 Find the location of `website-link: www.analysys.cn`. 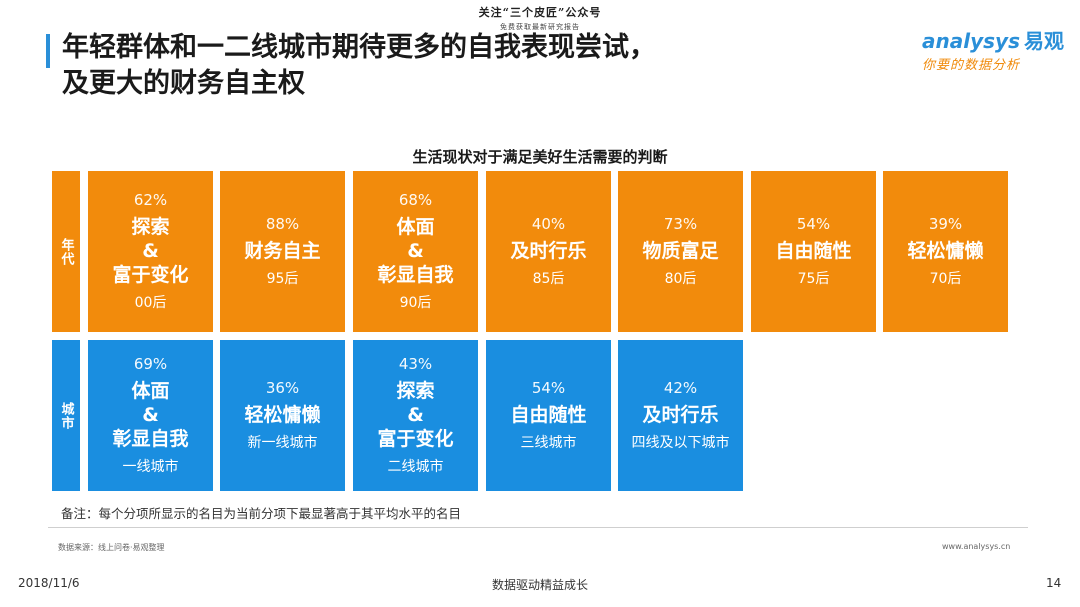

website-link: www.analysys.cn is located at coordinates (976, 546).